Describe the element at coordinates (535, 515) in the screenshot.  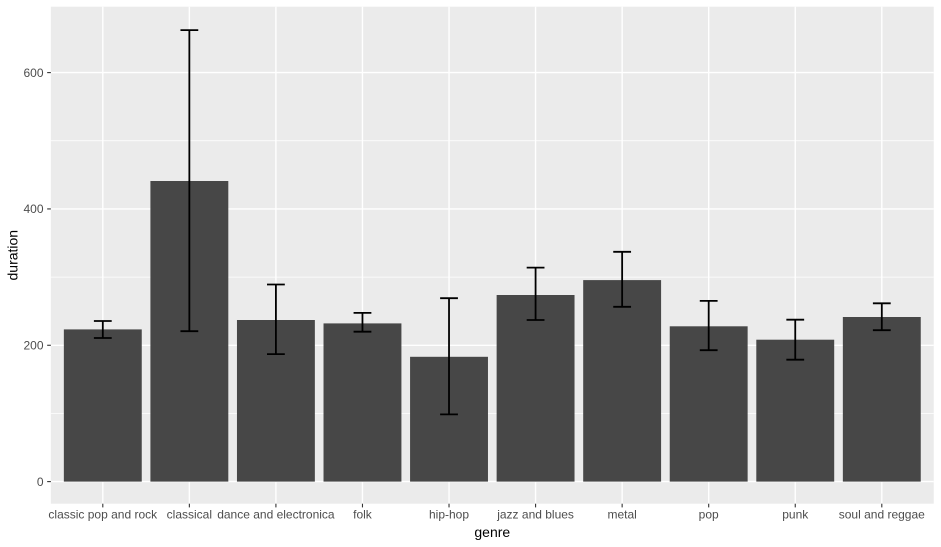
I see `svg-text: jazz and blues` at that location.